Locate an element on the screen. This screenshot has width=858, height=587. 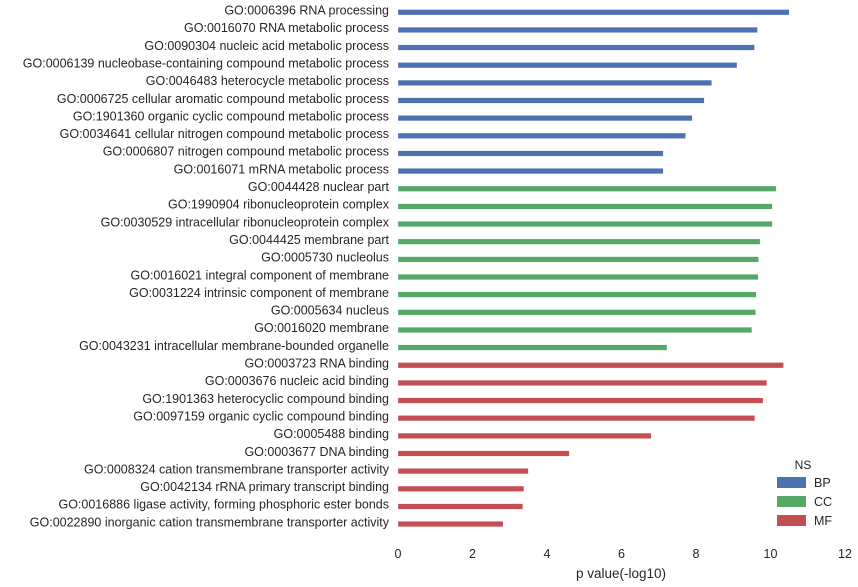
category-label: GO:0016070 RNA metabolic process is located at coordinates (286, 28).